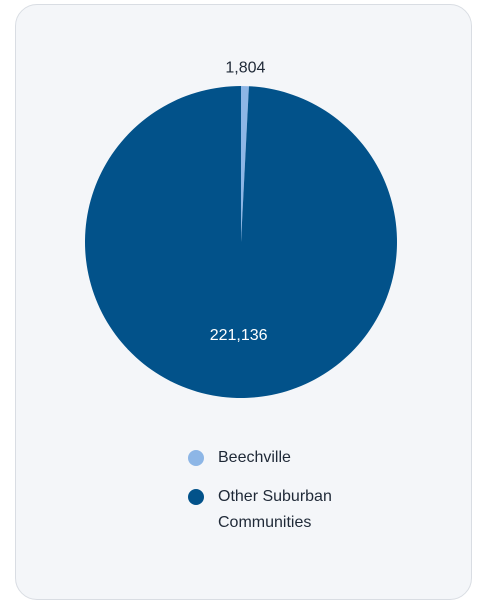 This screenshot has height=602, width=479. Describe the element at coordinates (245, 164) in the screenshot. I see `pie-slice-beechville` at that location.